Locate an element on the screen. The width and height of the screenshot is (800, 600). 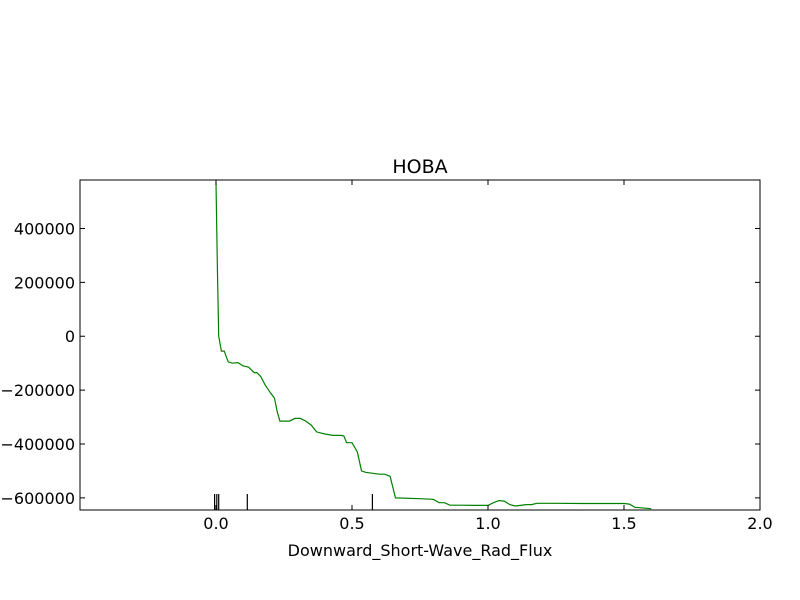
x-tick-label: 0.5 is located at coordinates (351, 523).